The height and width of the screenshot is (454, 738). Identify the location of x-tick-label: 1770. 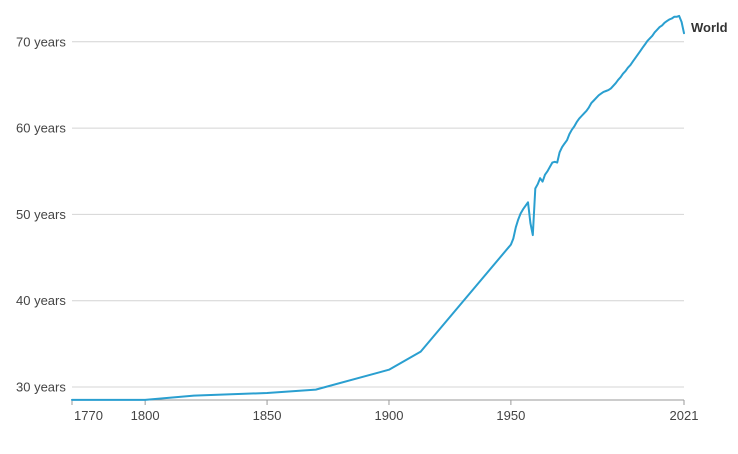
(88, 415).